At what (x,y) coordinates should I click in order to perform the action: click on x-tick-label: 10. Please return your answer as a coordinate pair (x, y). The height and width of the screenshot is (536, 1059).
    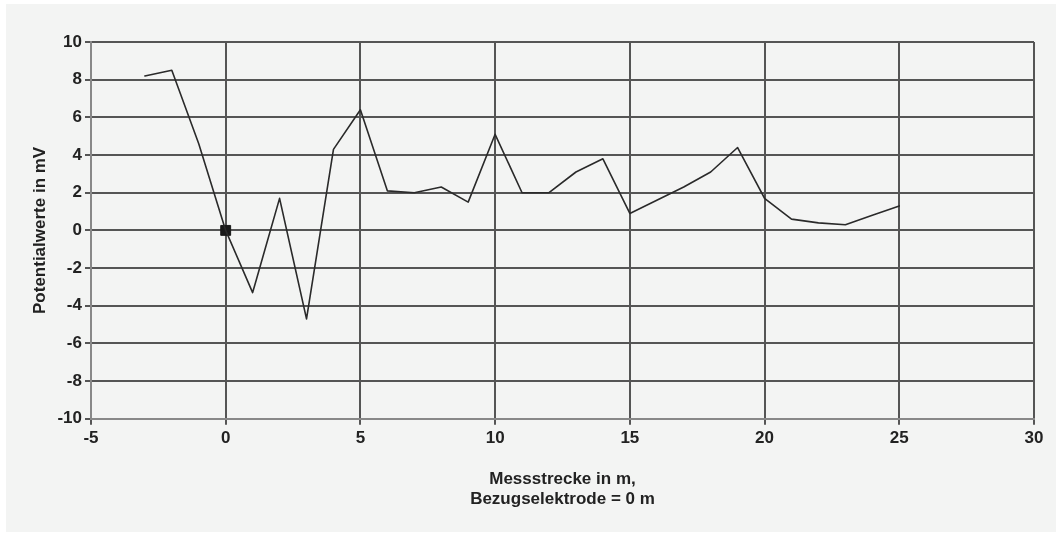
    Looking at the image, I should click on (495, 437).